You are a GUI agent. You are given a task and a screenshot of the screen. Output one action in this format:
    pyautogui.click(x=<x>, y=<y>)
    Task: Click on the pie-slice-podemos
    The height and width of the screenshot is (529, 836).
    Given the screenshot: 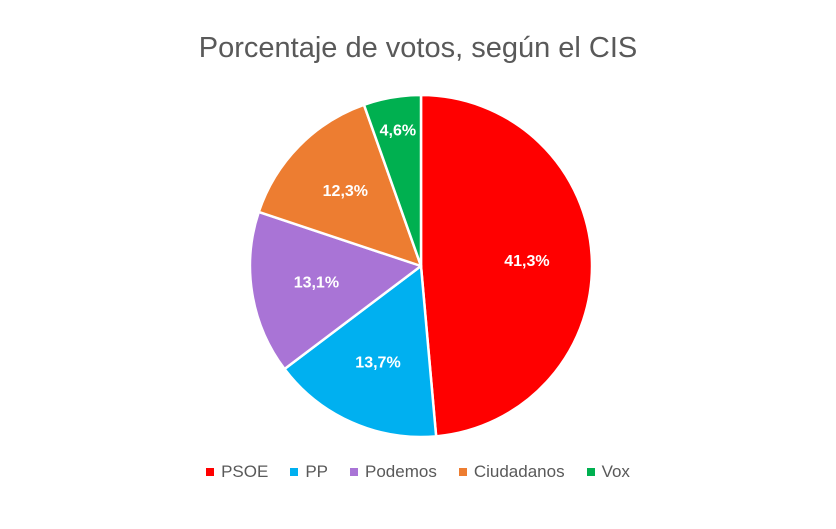 What is the action you would take?
    pyautogui.click(x=335, y=290)
    